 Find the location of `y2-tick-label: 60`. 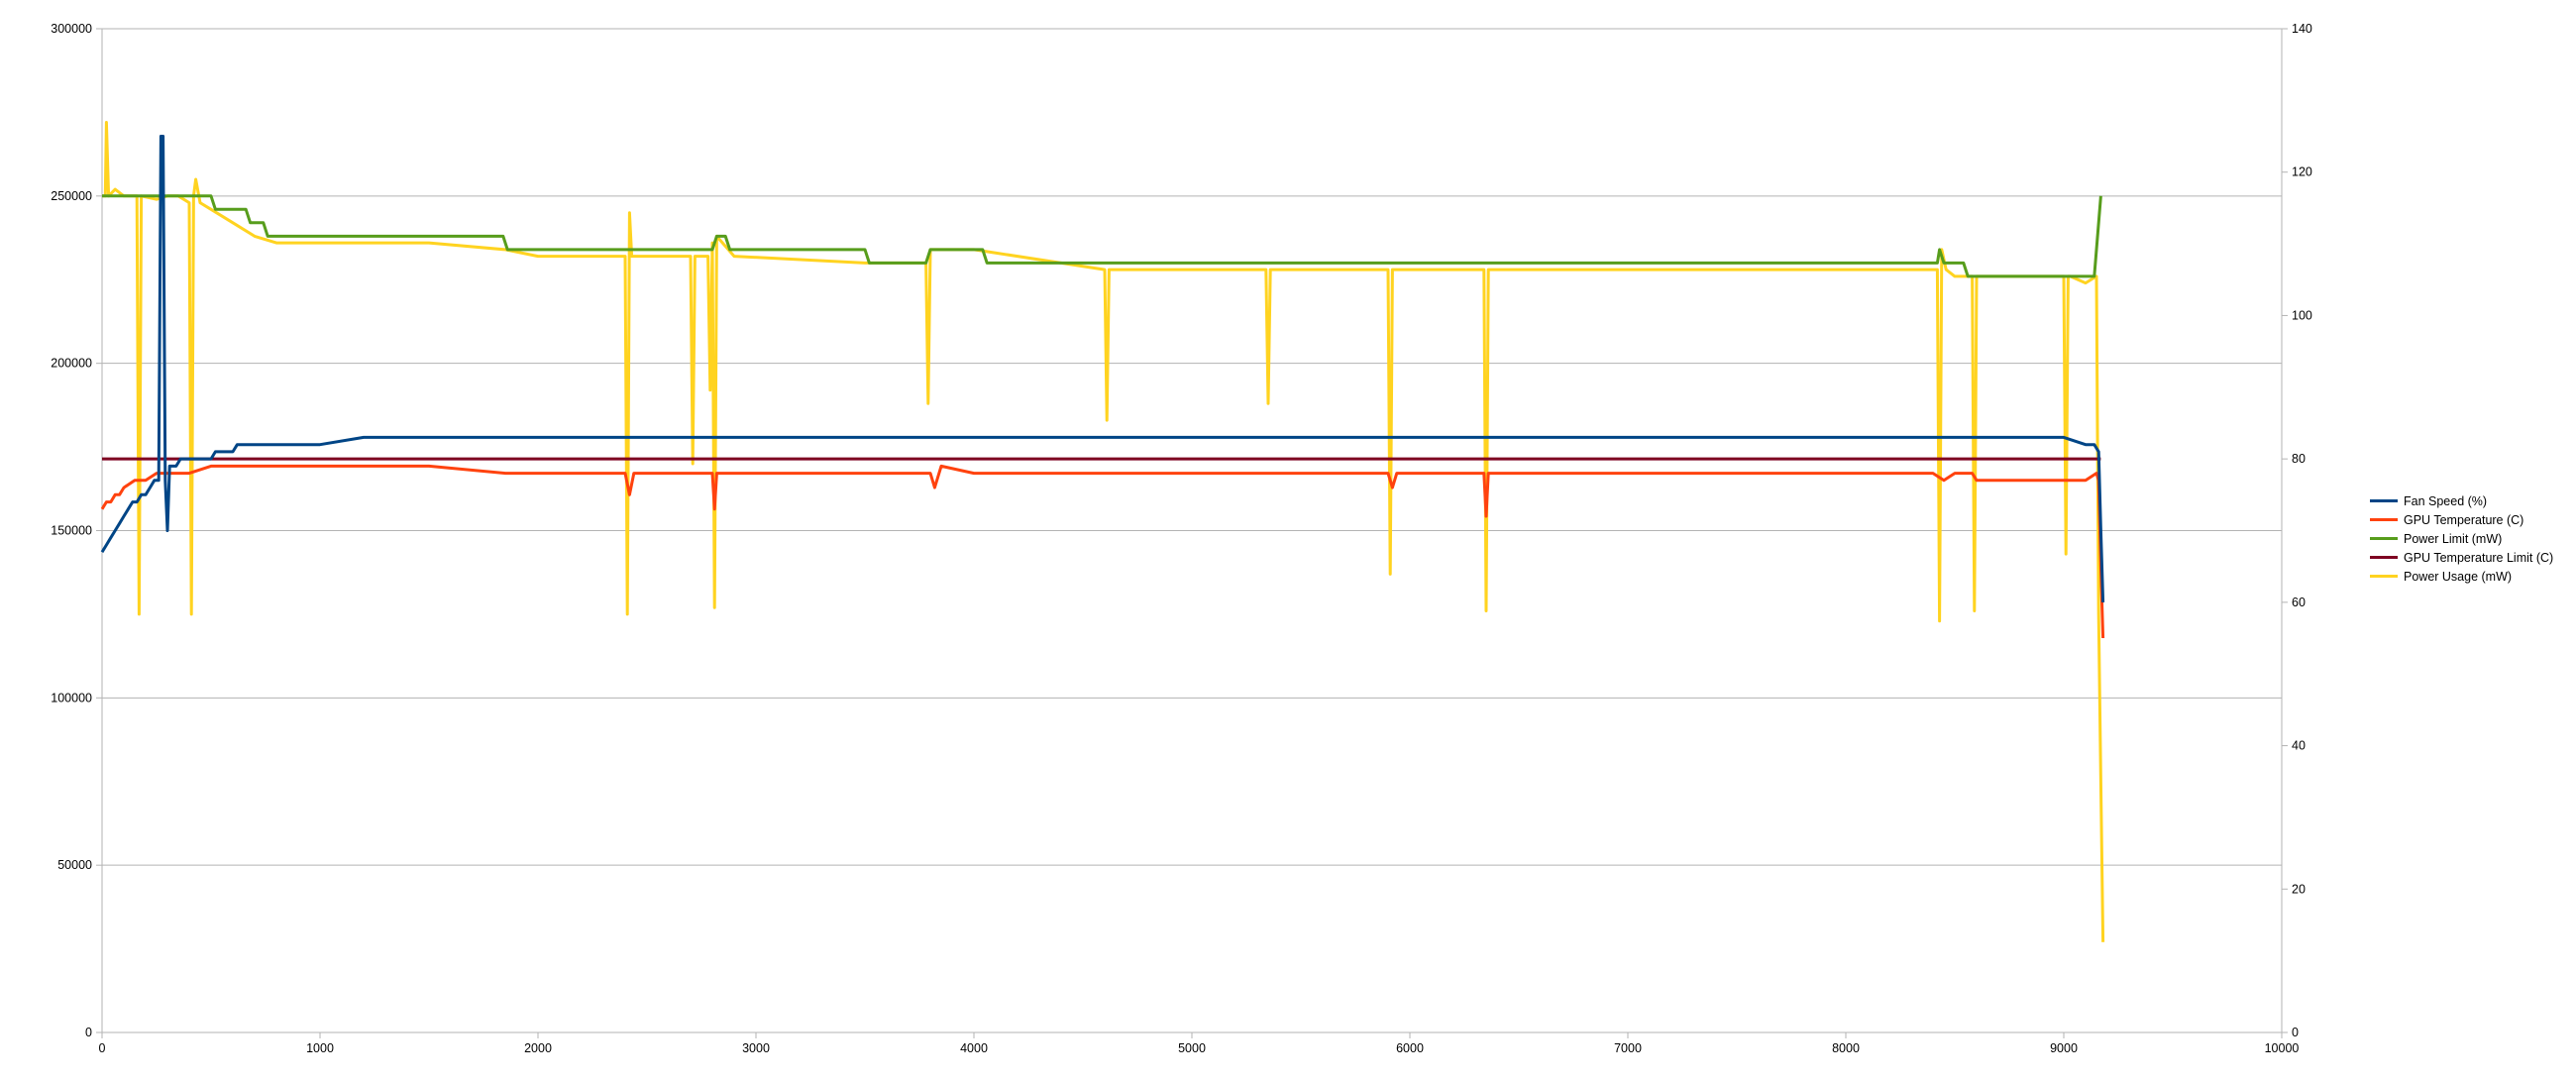

y2-tick-label: 60 is located at coordinates (2299, 602).